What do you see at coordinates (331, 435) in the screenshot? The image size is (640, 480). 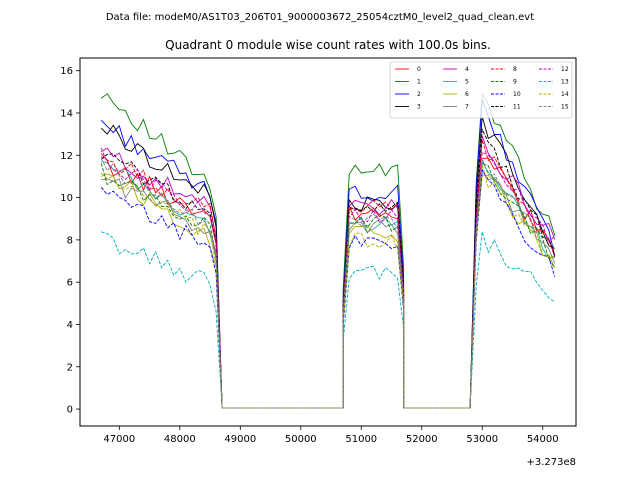 I see `x-axis: 47000 48000 49000 50000 51000 52000 53000 54000` at bounding box center [331, 435].